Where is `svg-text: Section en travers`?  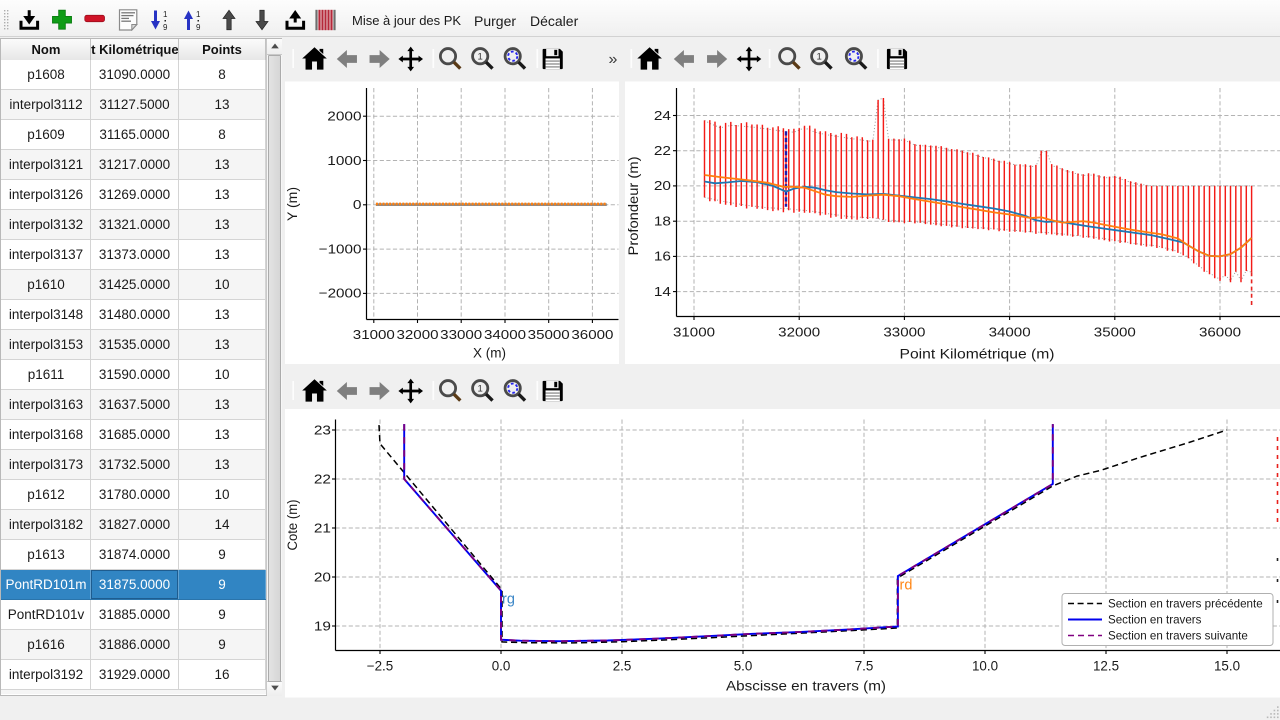
svg-text: Section en travers is located at coordinates (1155, 620).